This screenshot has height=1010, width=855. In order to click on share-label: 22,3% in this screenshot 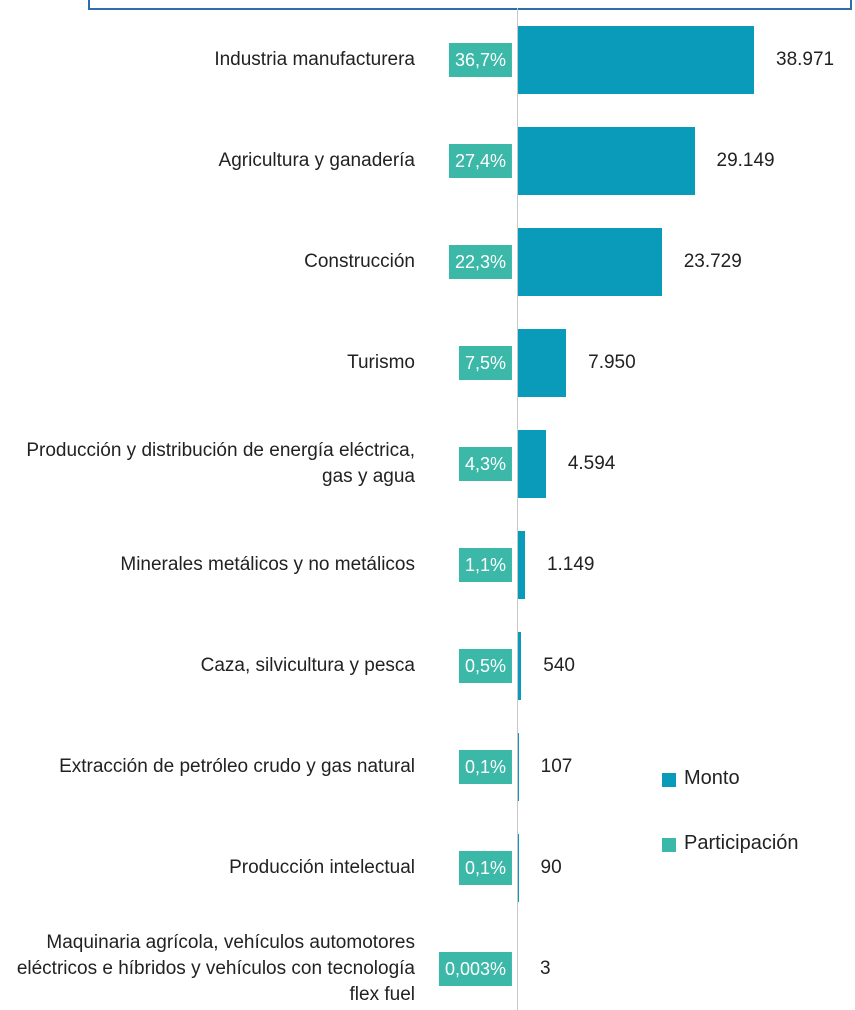, I will do `click(480, 262)`.